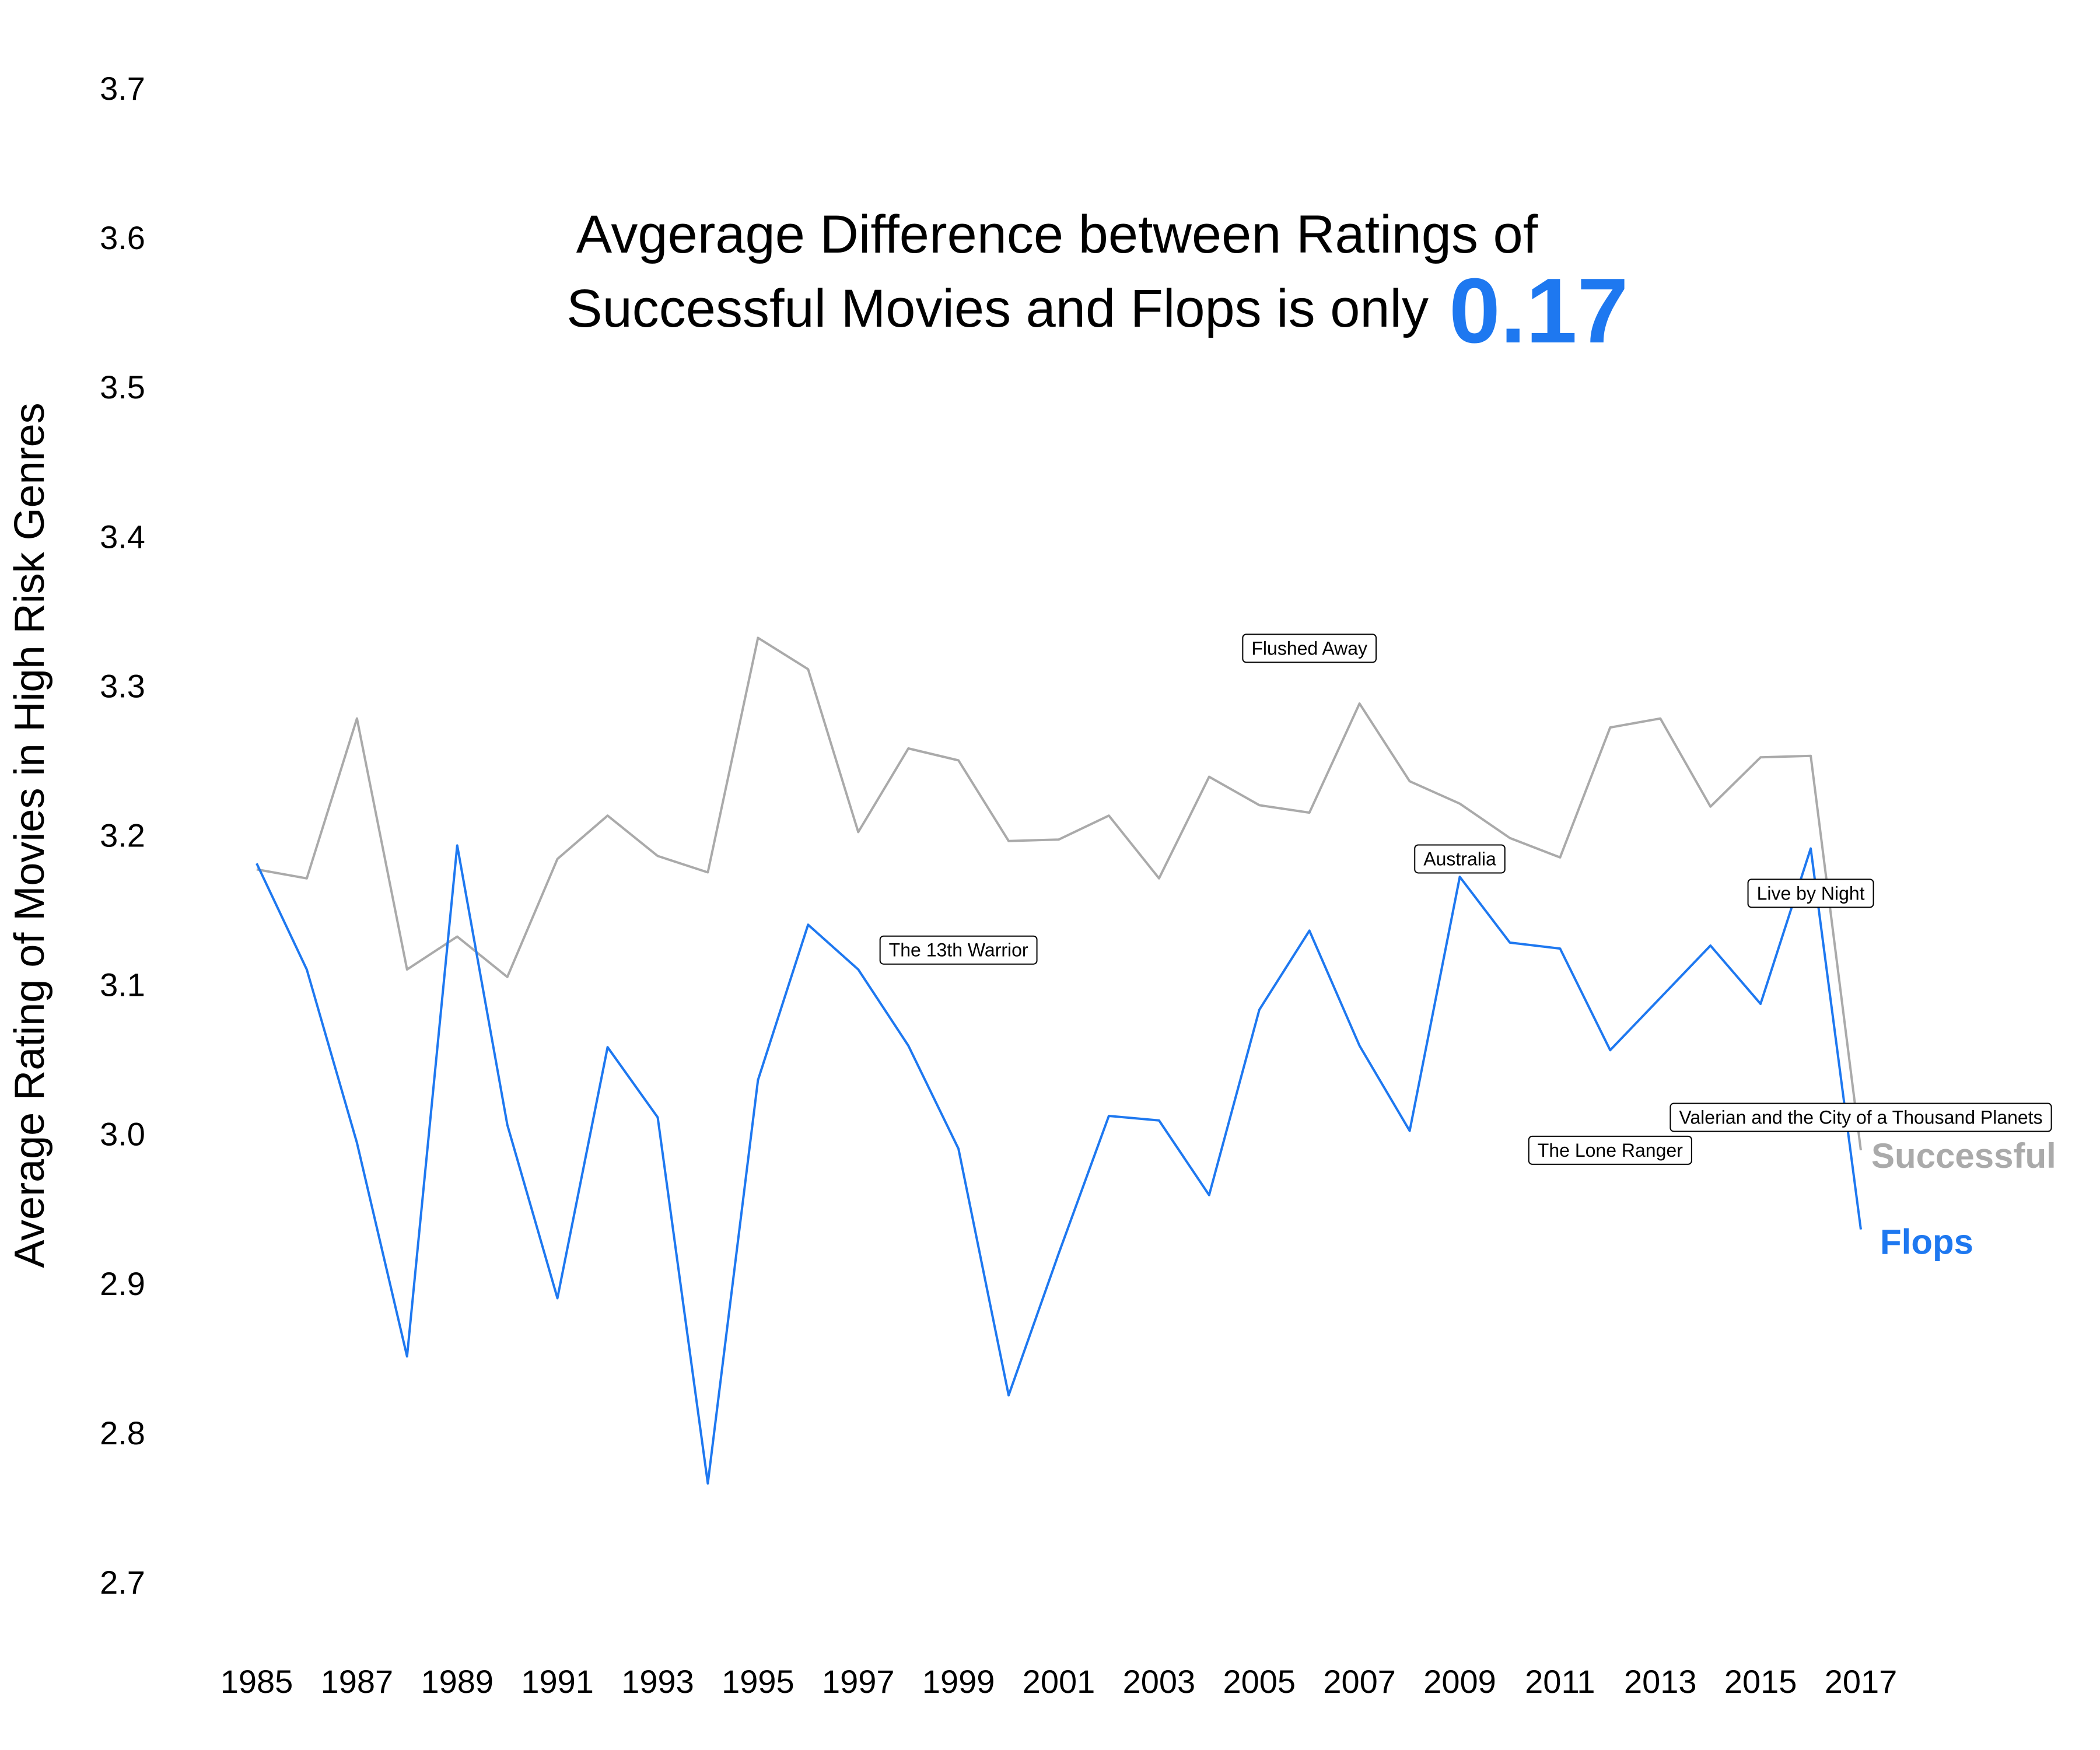 The width and height of the screenshot is (2100, 1750). Describe the element at coordinates (1459, 1681) in the screenshot. I see `x-tick-label: 2009` at that location.